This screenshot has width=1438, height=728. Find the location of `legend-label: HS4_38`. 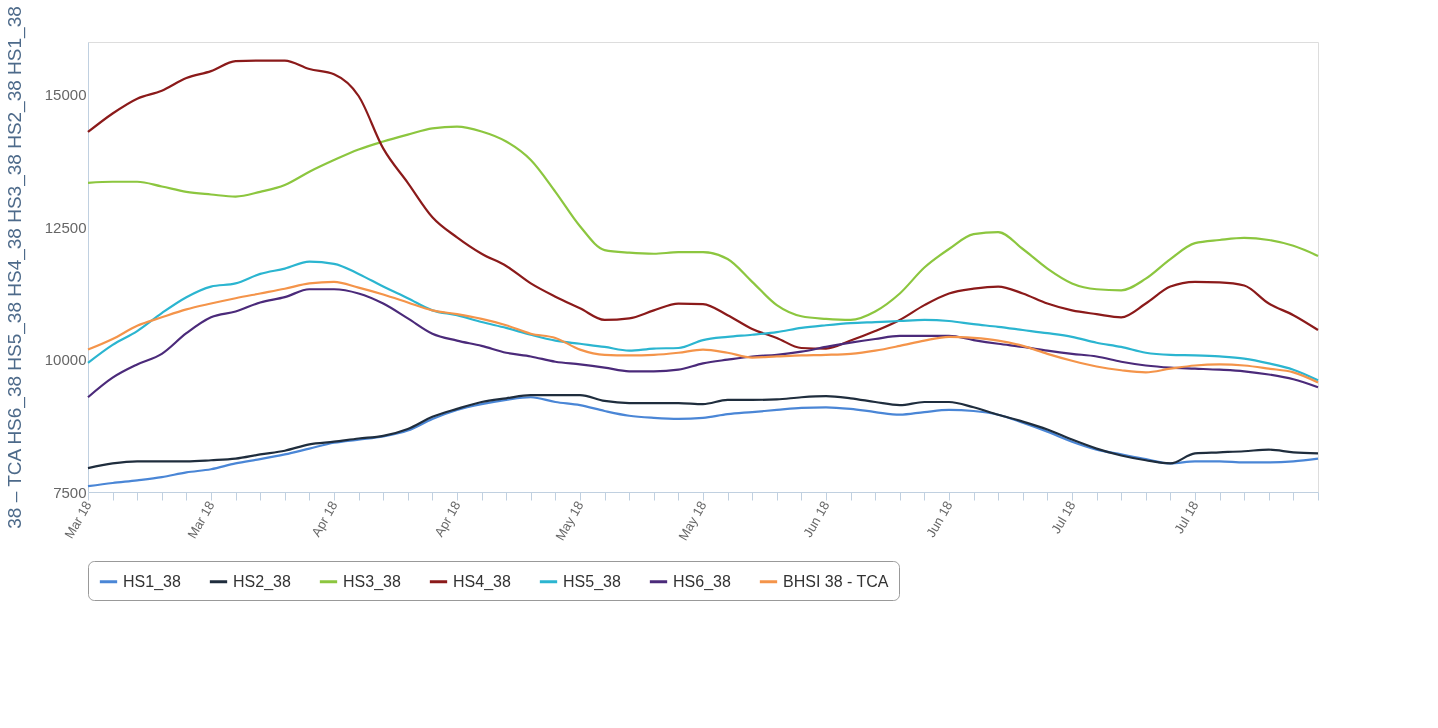

legend-label: HS4_38 is located at coordinates (482, 581).